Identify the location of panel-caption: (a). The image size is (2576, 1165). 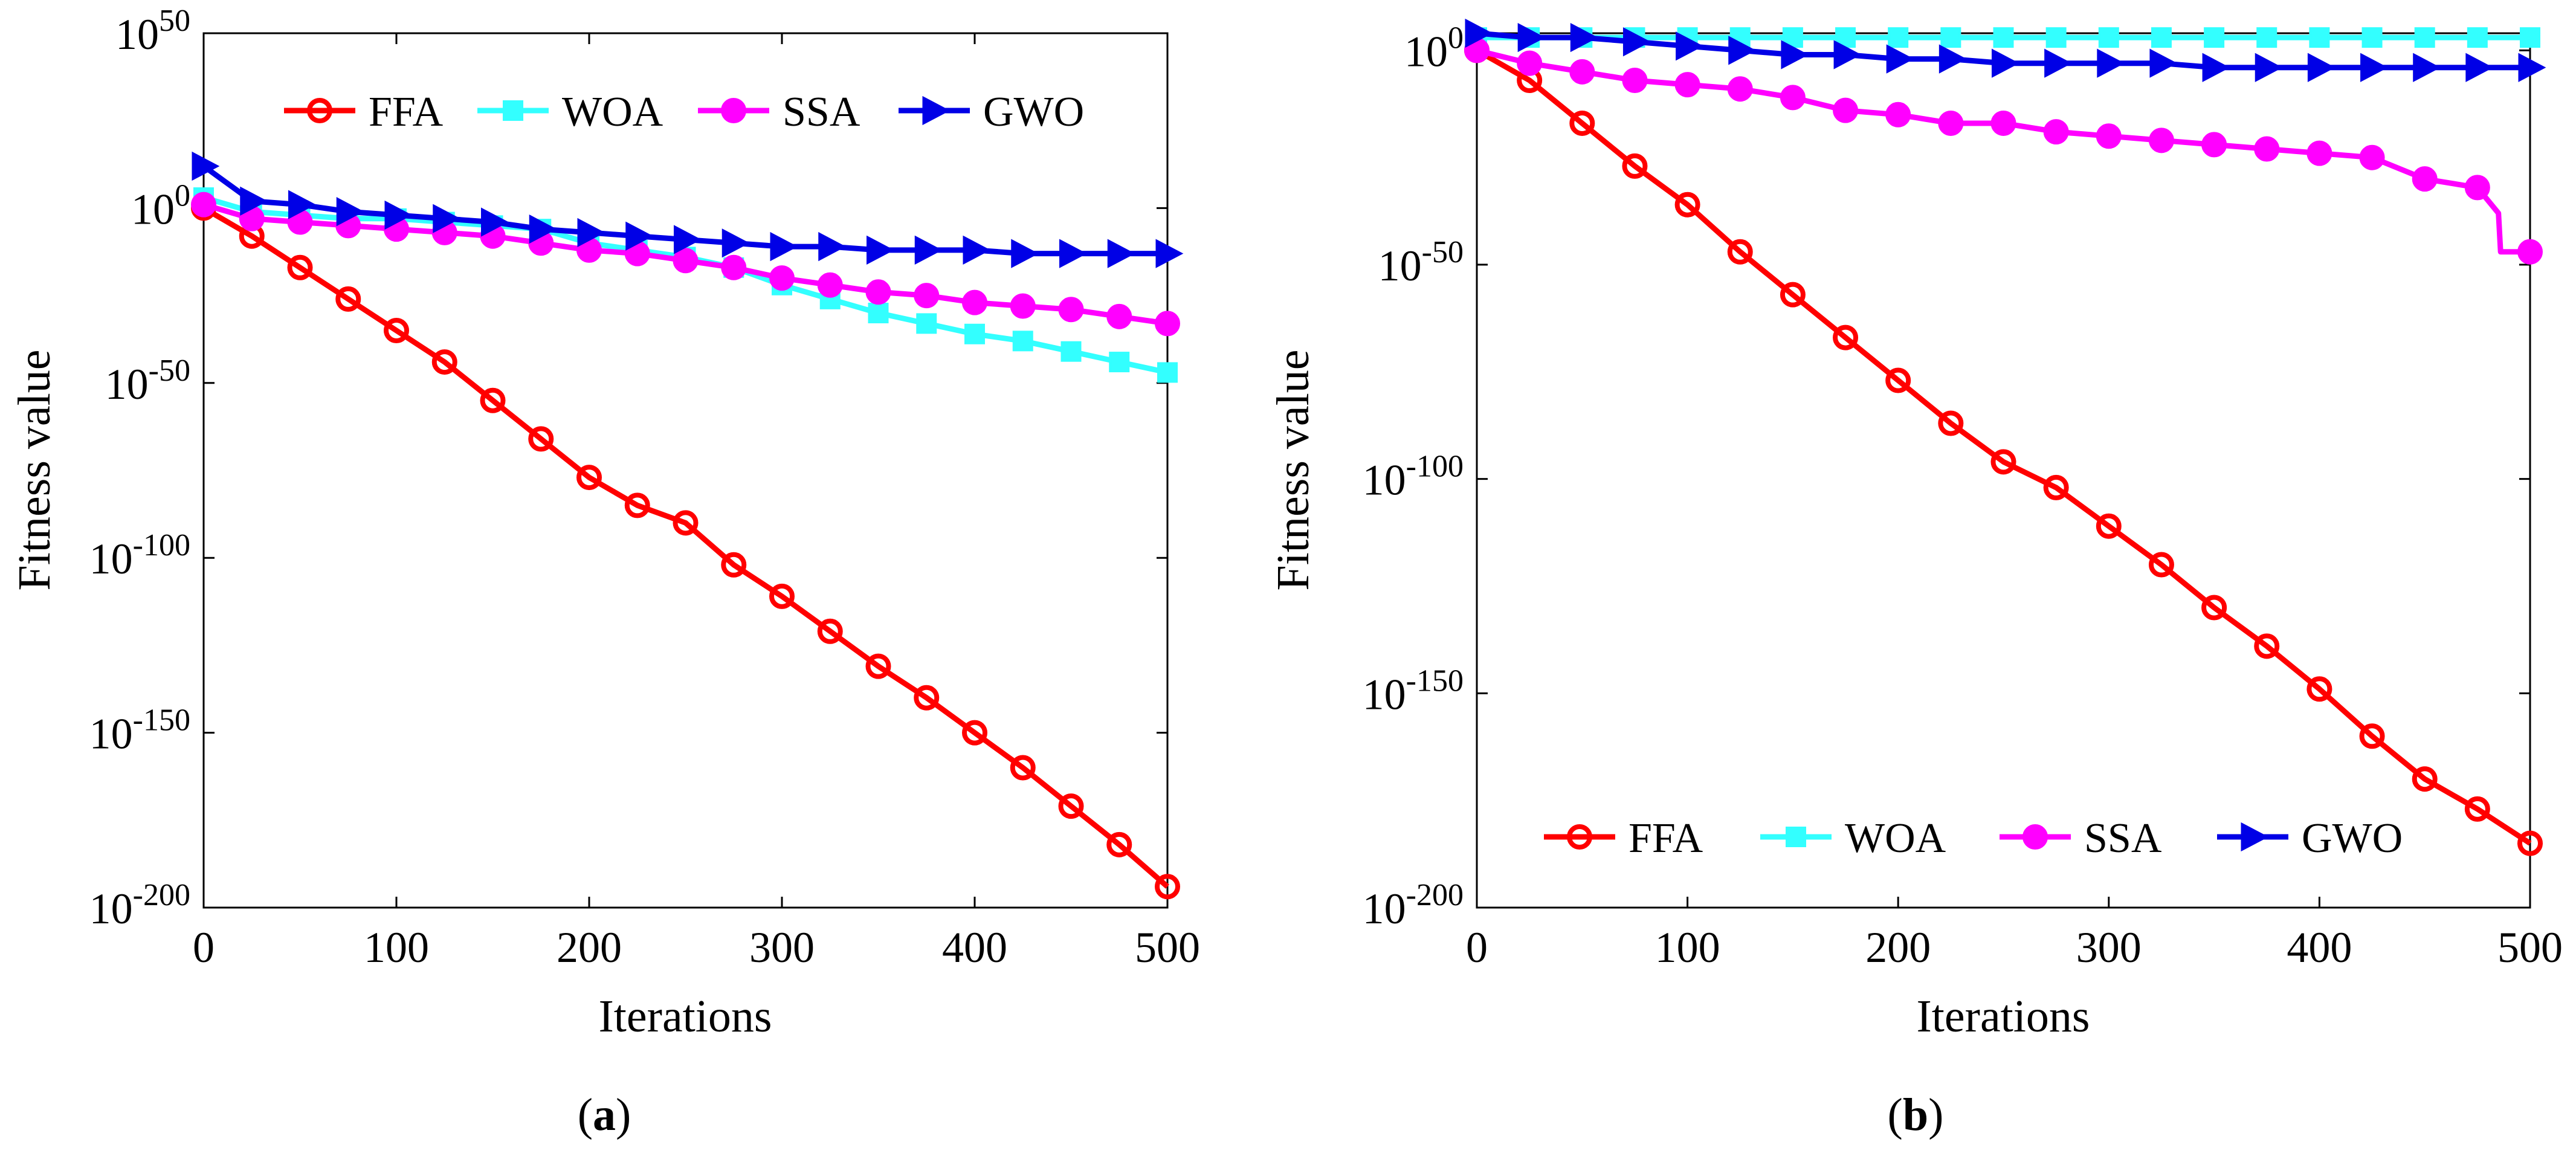
(604, 1114).